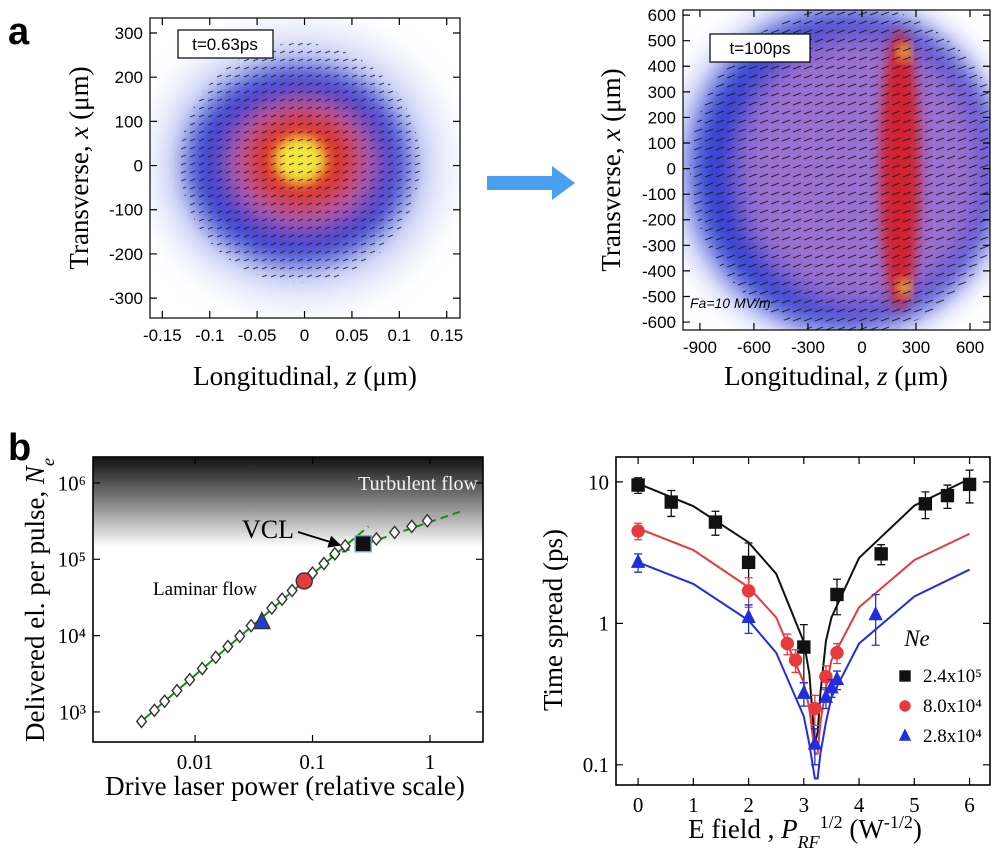  Describe the element at coordinates (312, 762) in the screenshot. I see `x-tick-label: 0.1` at that location.